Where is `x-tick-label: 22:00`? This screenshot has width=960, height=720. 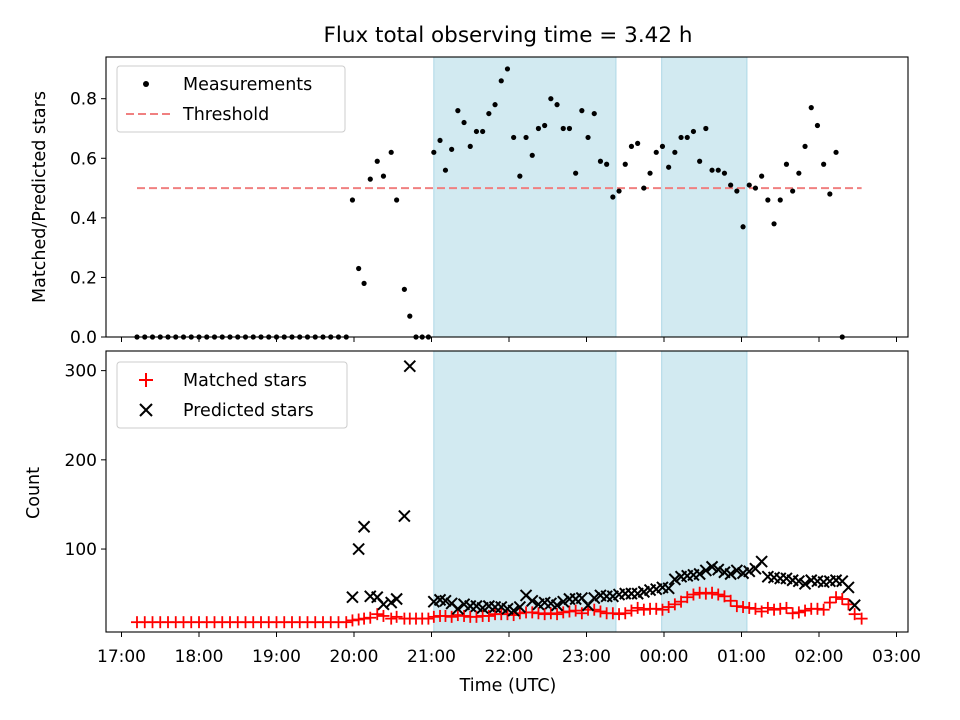 x-tick-label: 22:00 is located at coordinates (509, 657).